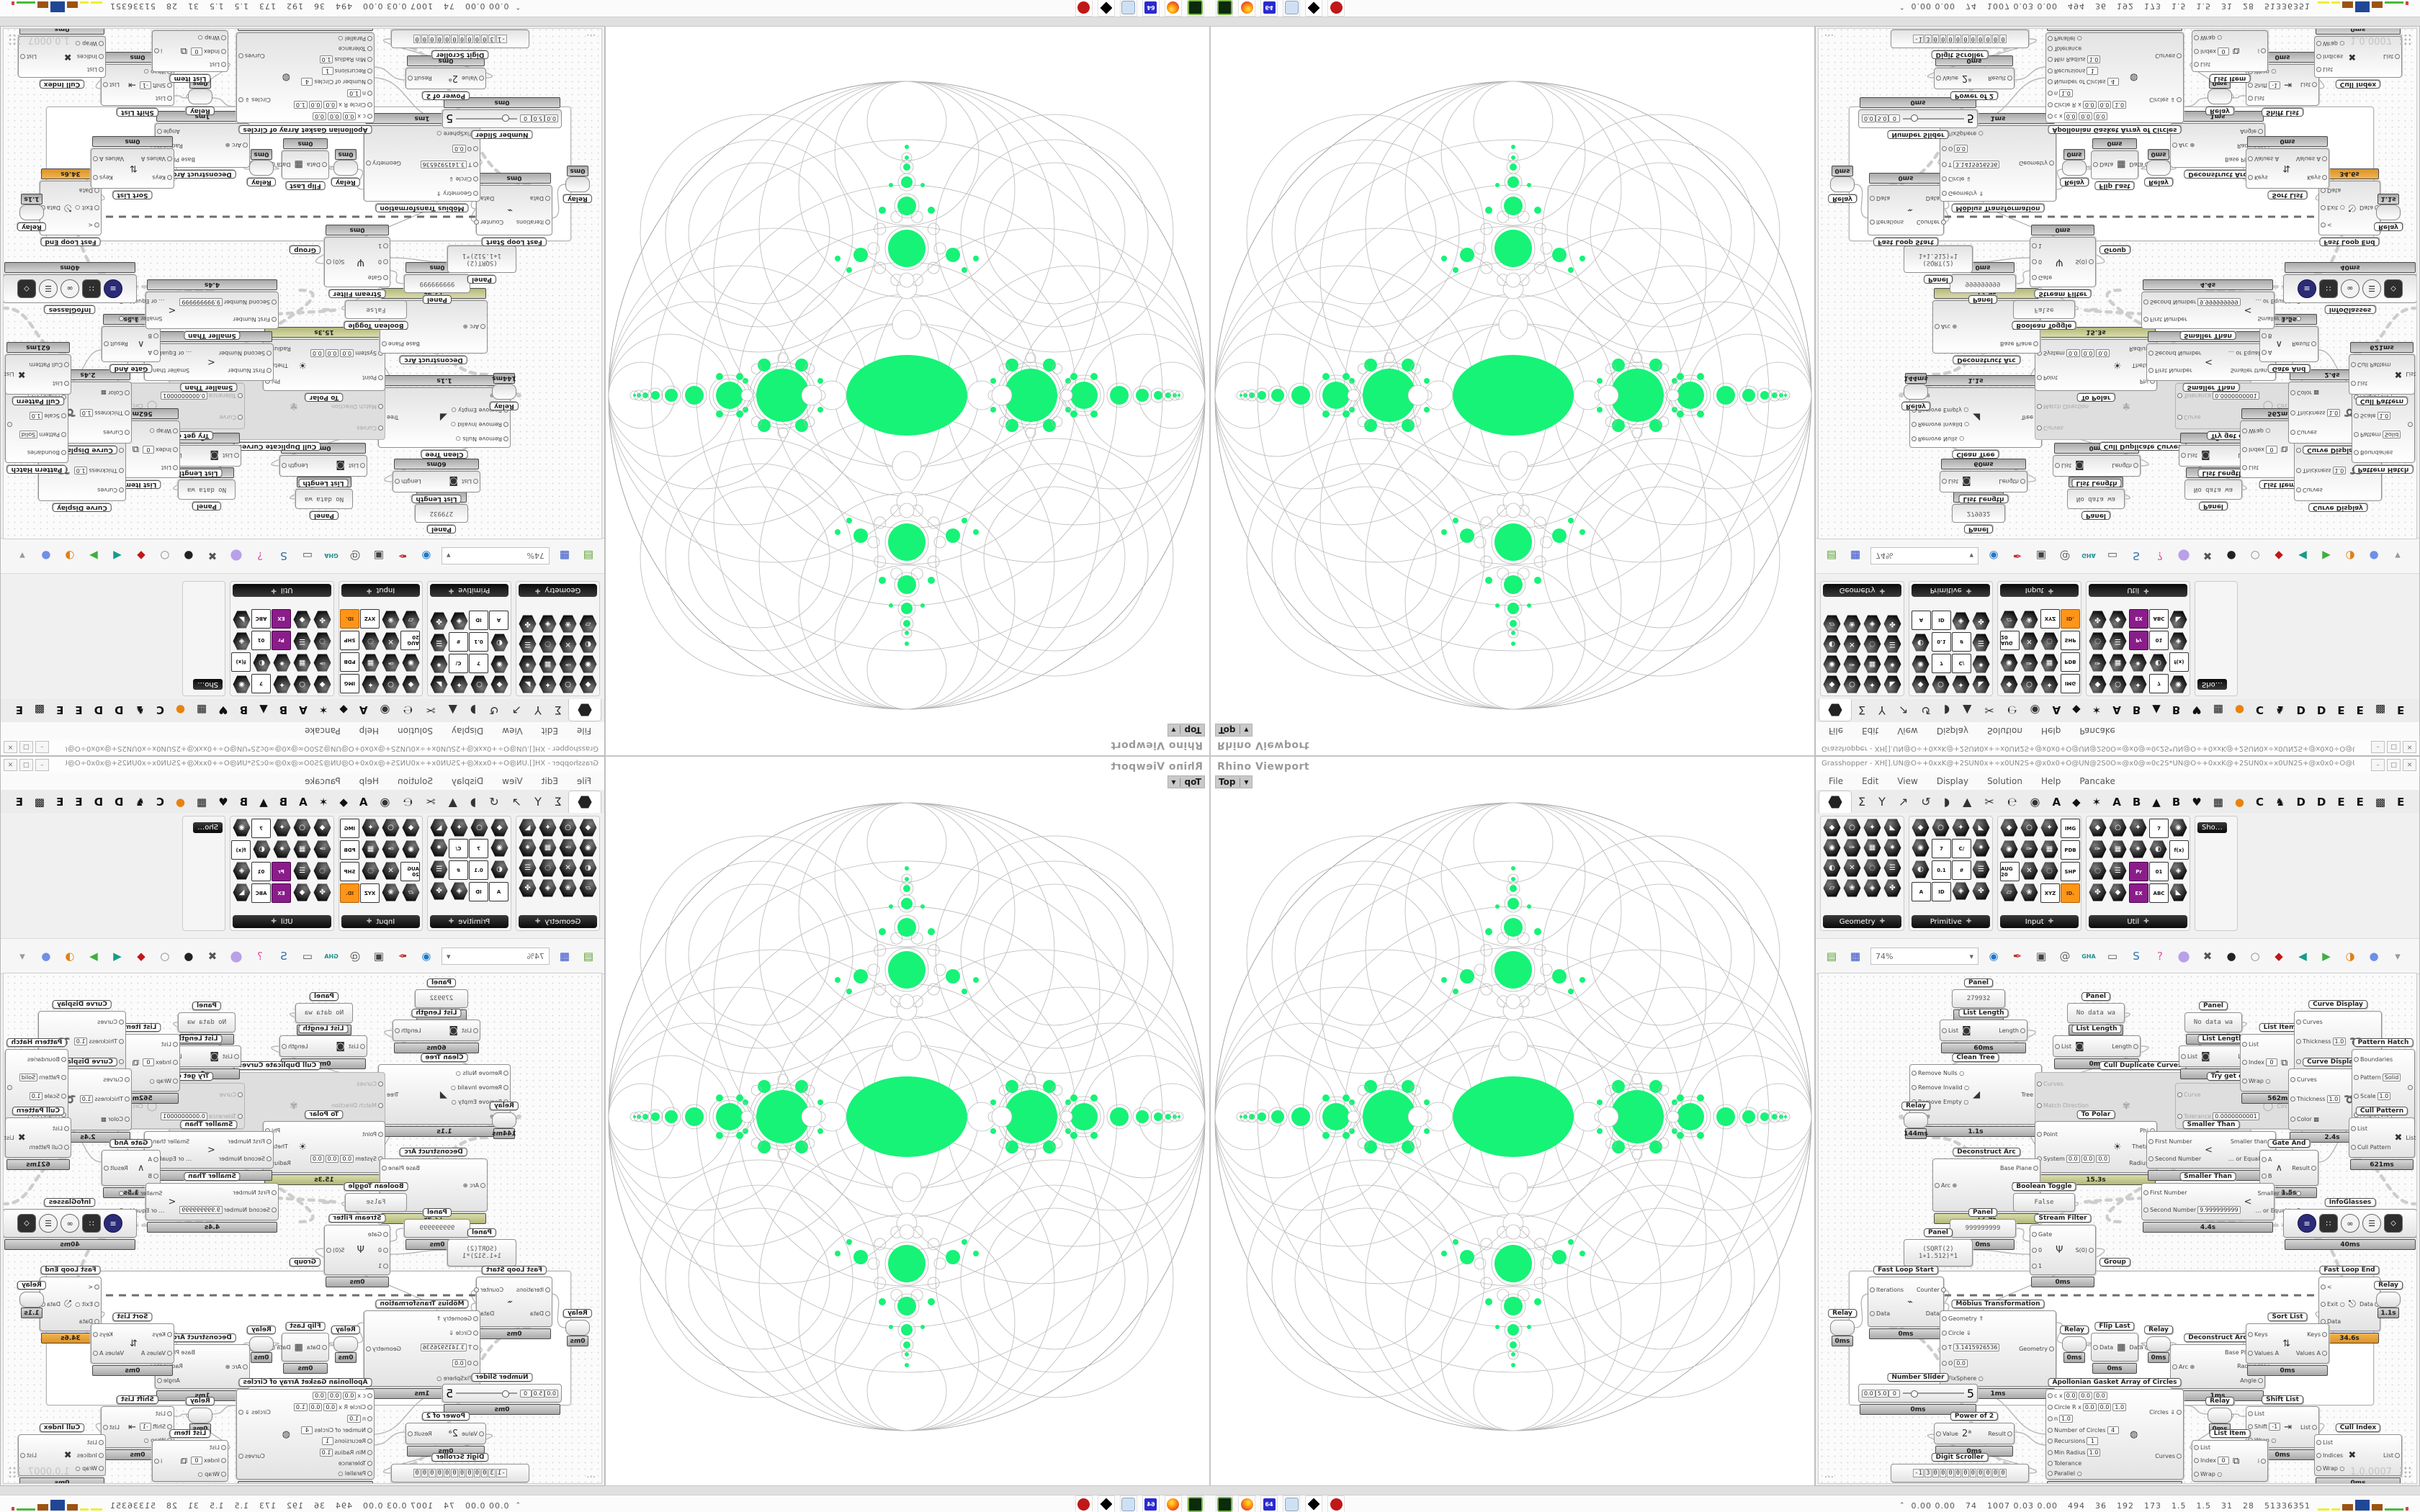 The image size is (2420, 1512). What do you see at coordinates (1918, 118) in the screenshot?
I see `node-number-slider: Number Slider 0.0 5.0 0 5 0ms` at bounding box center [1918, 118].